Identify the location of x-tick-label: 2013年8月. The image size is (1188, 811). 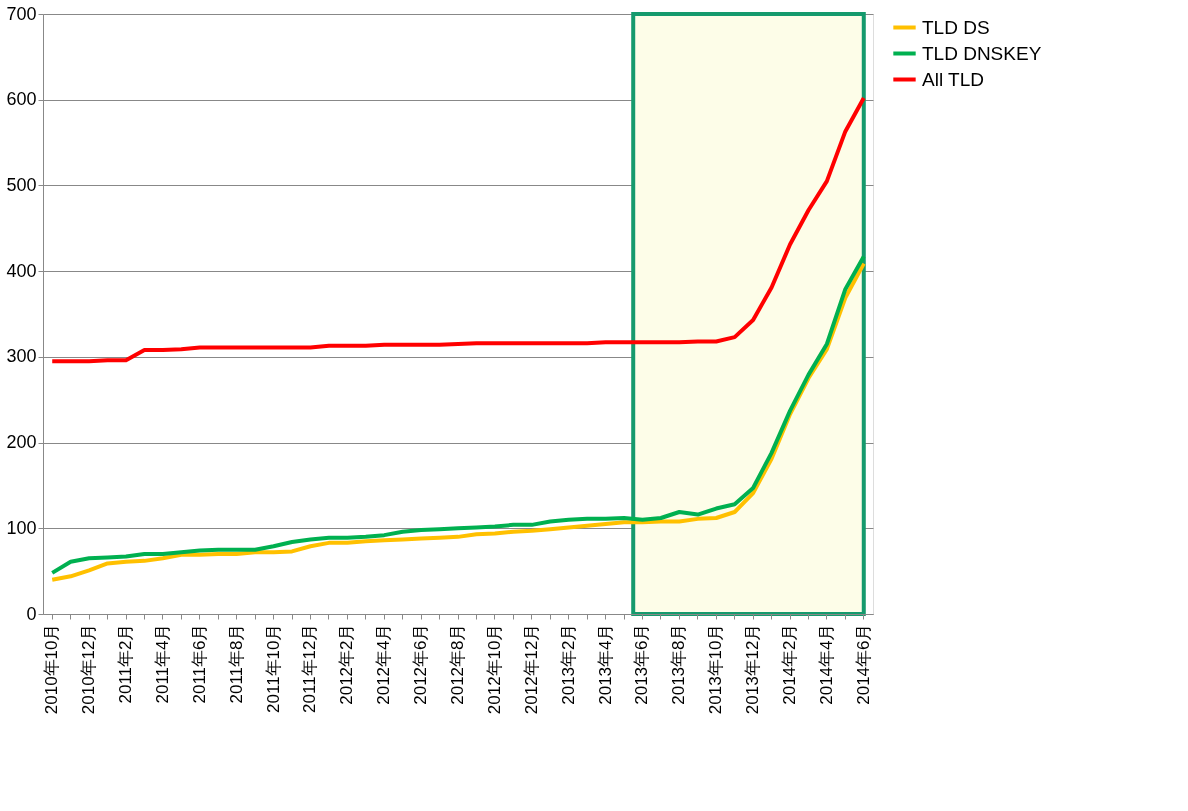
(679, 664).